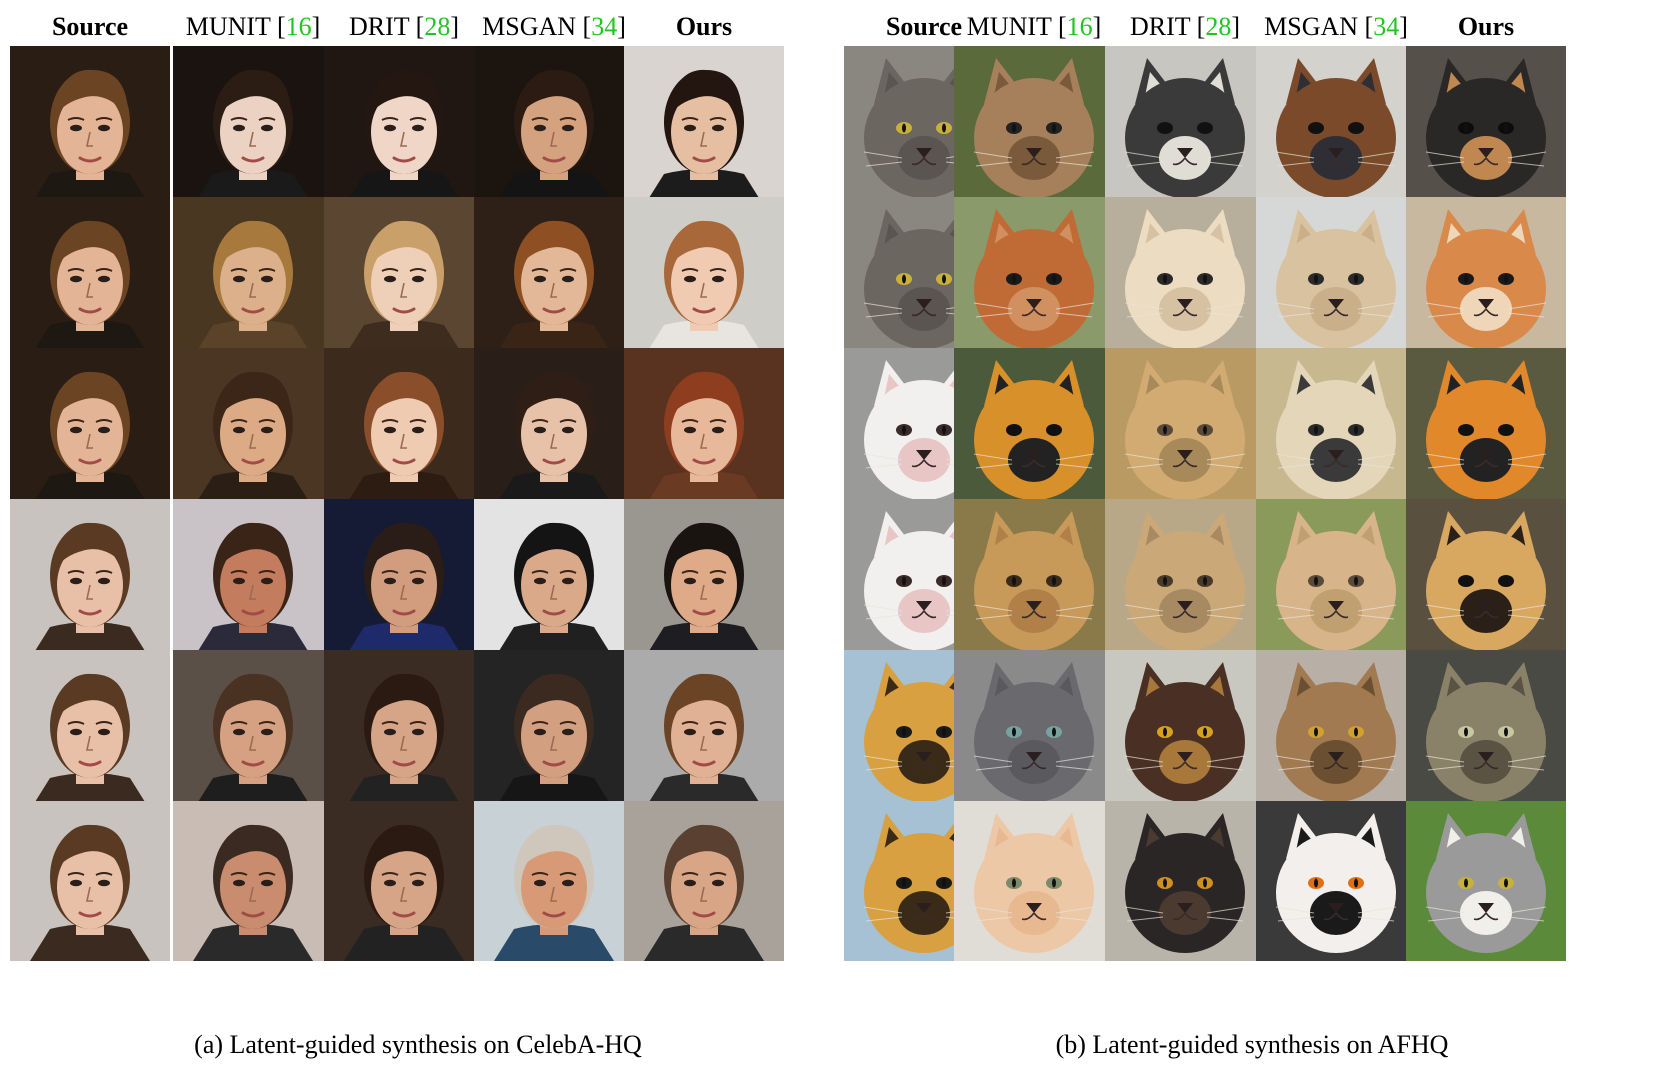  I want to click on animal-image-r3-c3, so click(1185, 428).